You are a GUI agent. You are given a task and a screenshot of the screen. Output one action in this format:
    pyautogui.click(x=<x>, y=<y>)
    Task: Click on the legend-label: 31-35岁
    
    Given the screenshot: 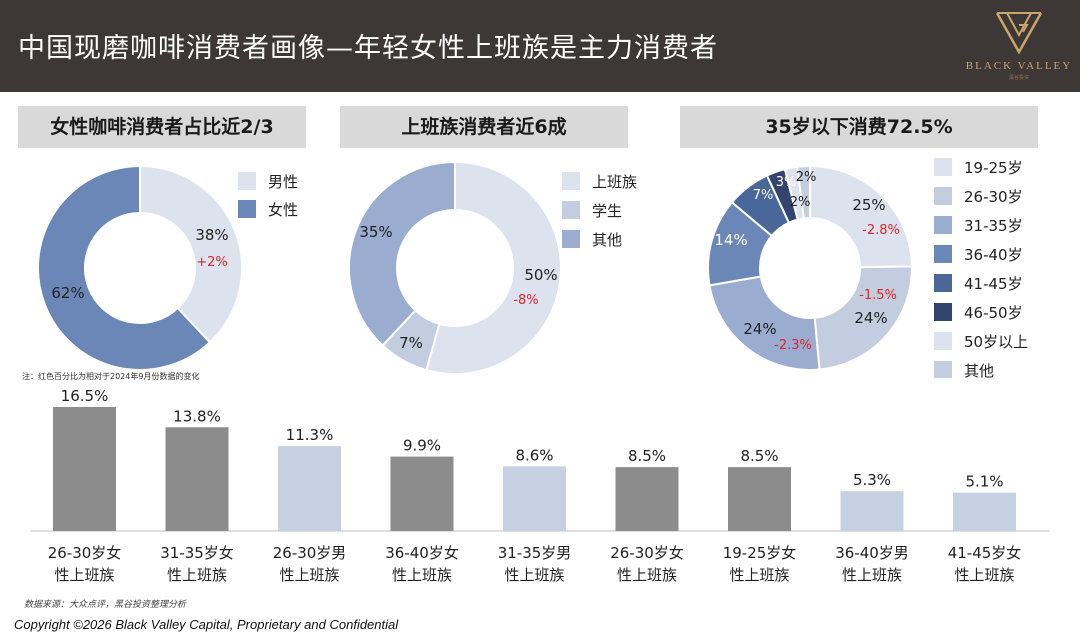 What is the action you would take?
    pyautogui.click(x=993, y=226)
    